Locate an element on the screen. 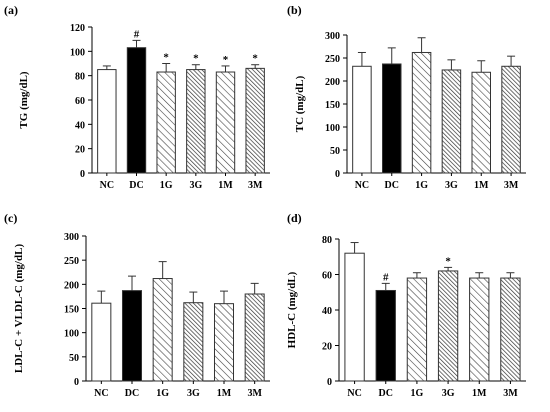 The height and width of the screenshot is (412, 550). panel-label: (a) is located at coordinates (11, 10).